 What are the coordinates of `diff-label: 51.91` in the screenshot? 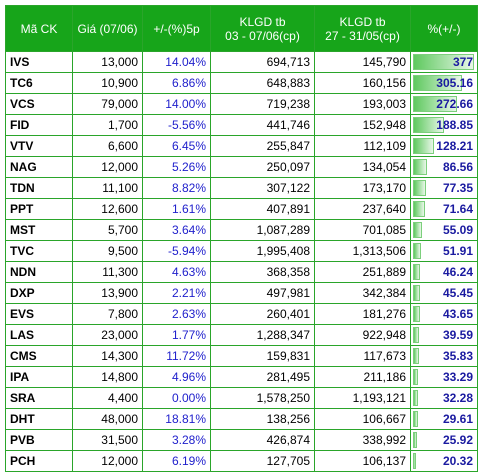 It's located at (457, 251).